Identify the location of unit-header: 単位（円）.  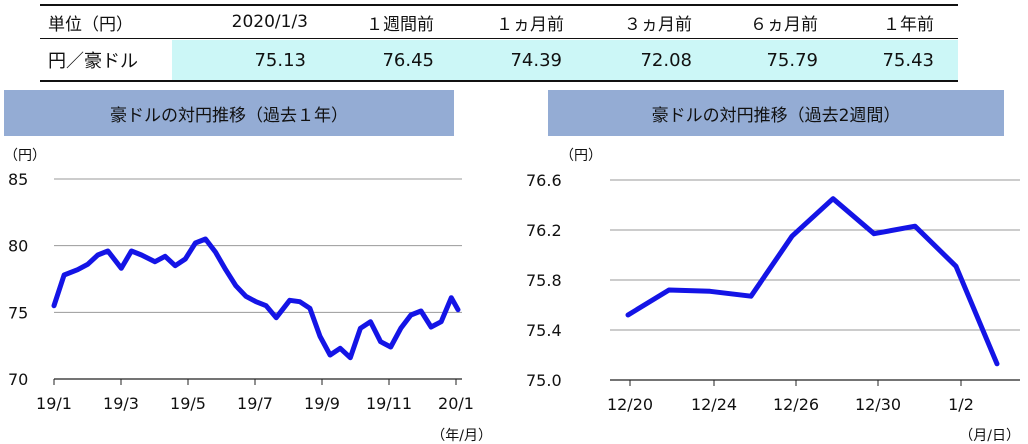
(90, 24).